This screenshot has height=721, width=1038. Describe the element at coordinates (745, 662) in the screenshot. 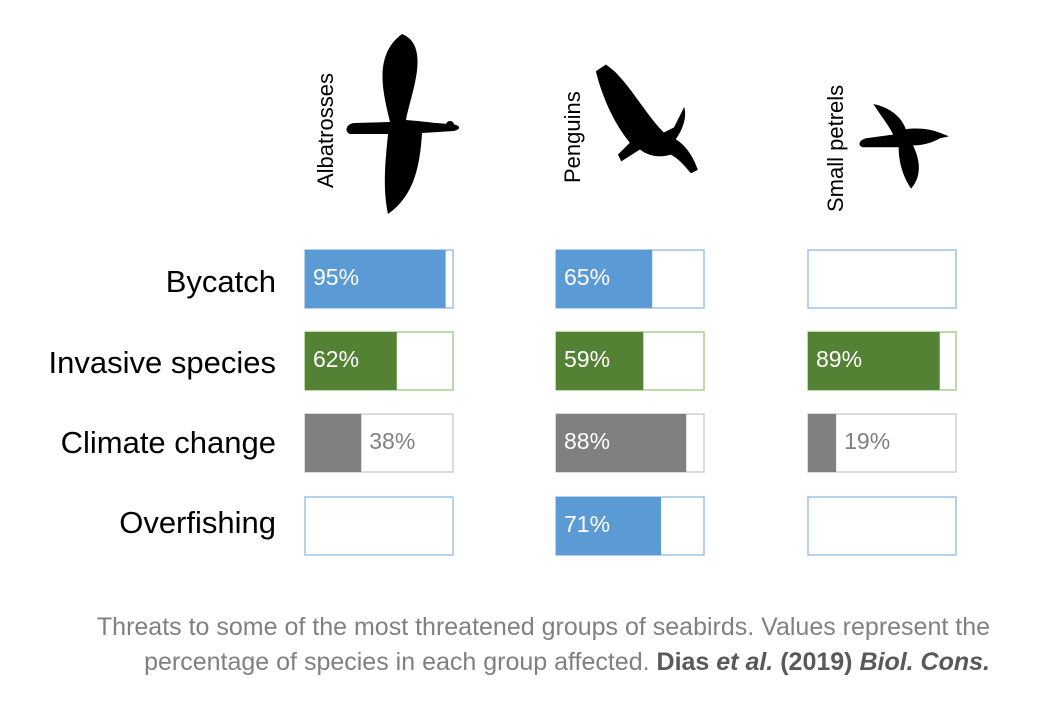

I see `citation-etal: et al.` at that location.